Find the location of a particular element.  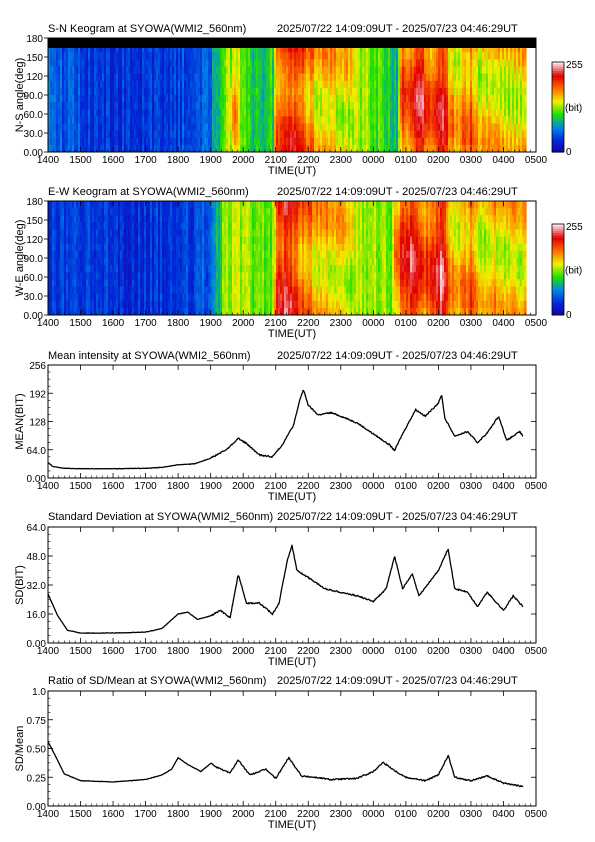

y-tick-label: 30.0 is located at coordinates (34, 134).